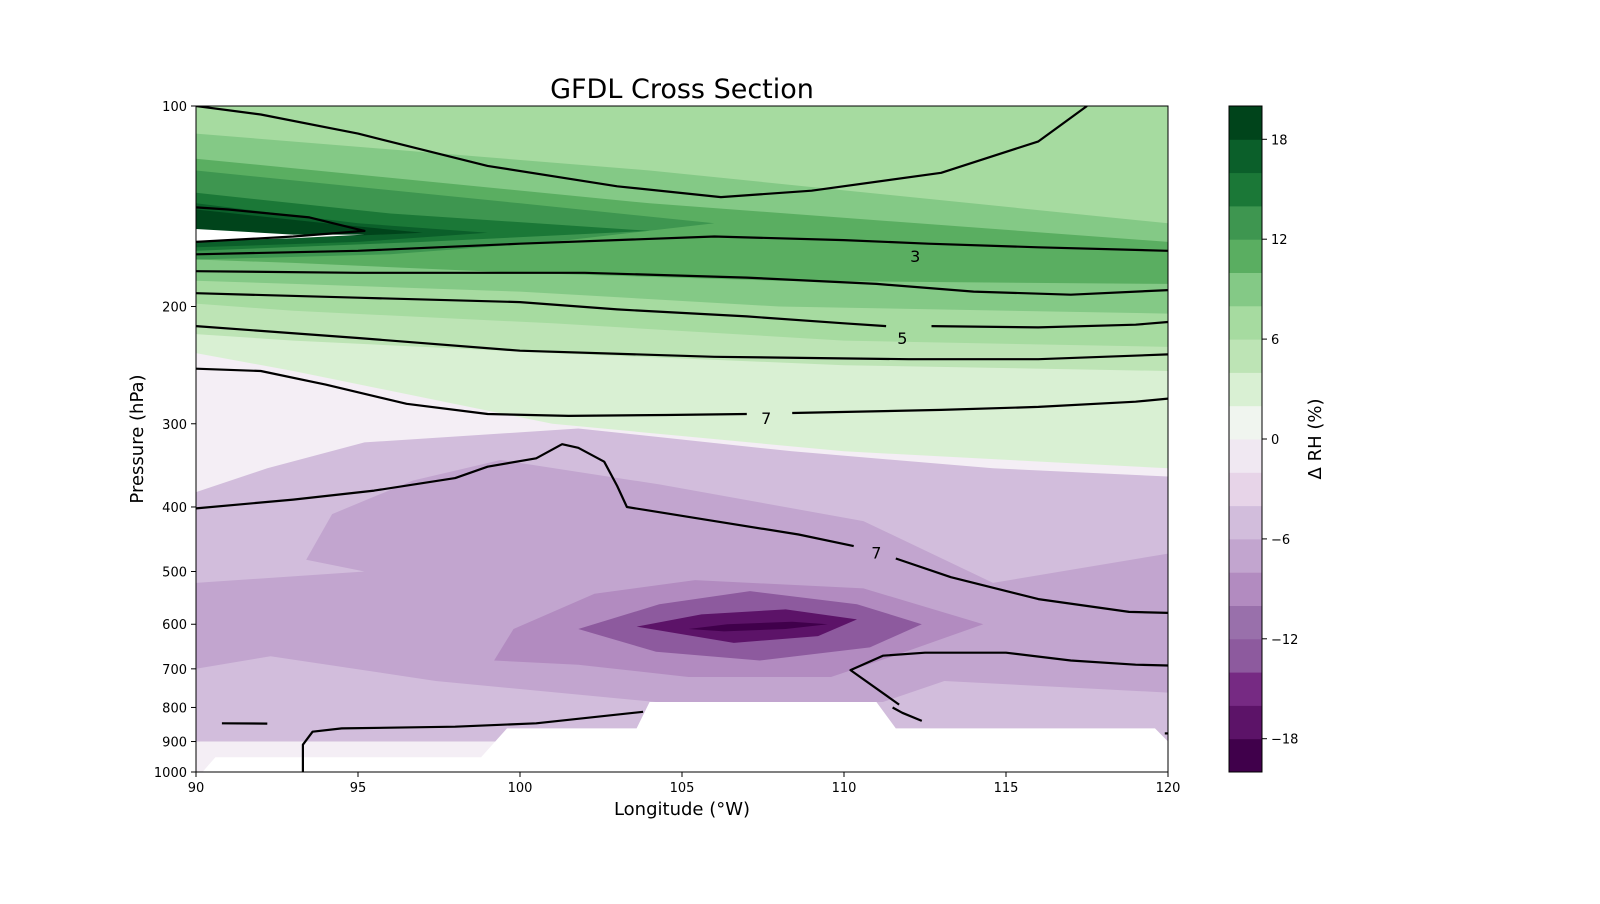 The height and width of the screenshot is (904, 1600). Describe the element at coordinates (170, 773) in the screenshot. I see `y-tick-label-9: 1000` at that location.